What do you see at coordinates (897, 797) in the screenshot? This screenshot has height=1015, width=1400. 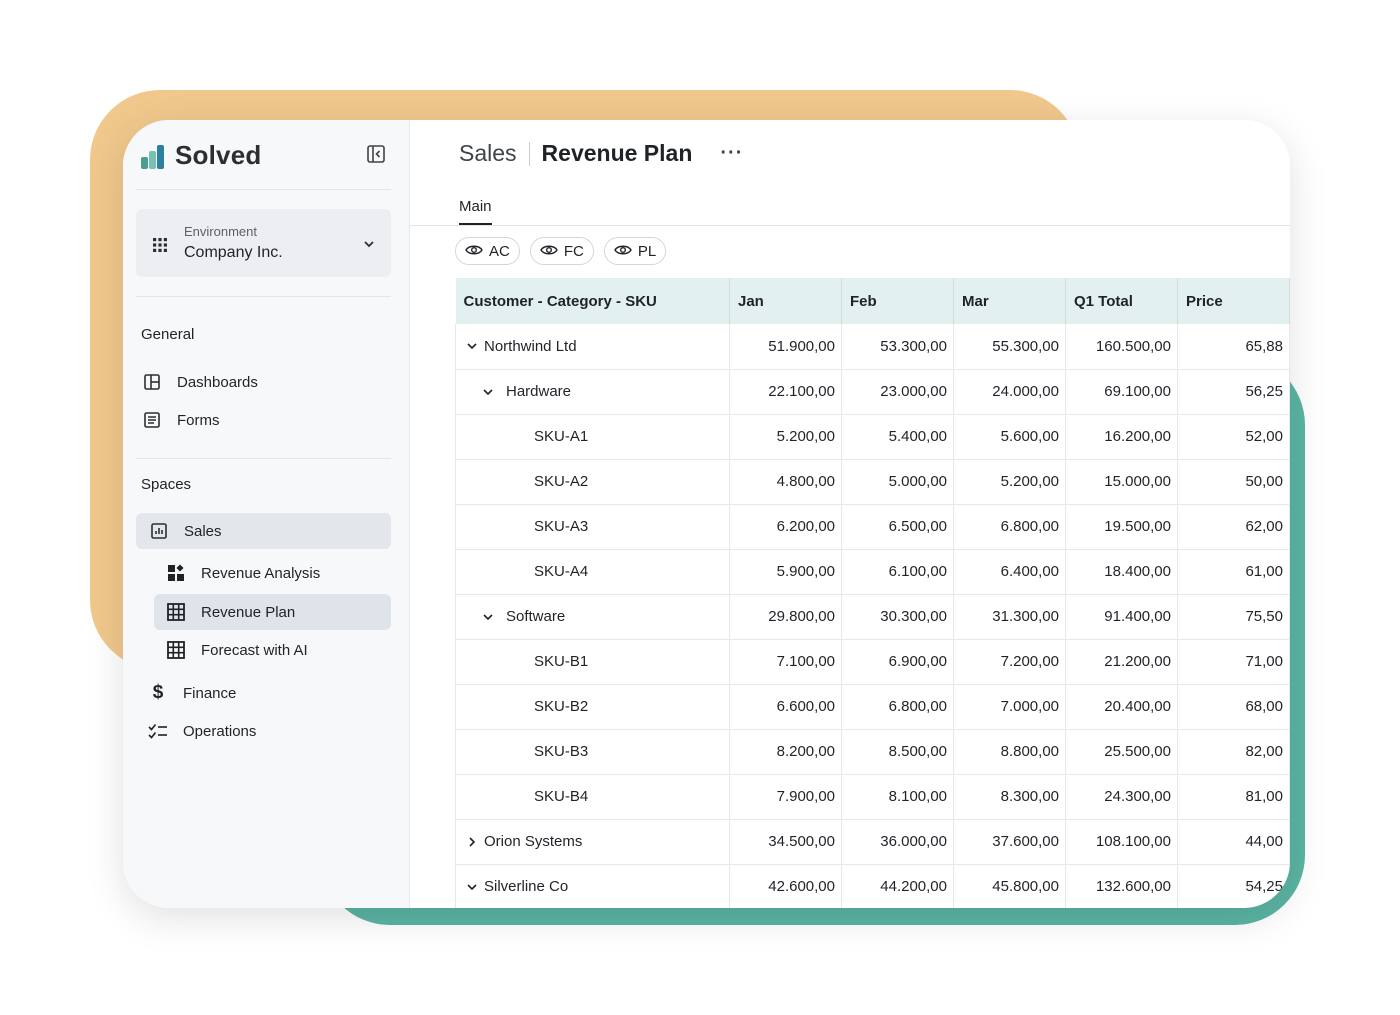 I see `value-cell: 8.100,00` at bounding box center [897, 797].